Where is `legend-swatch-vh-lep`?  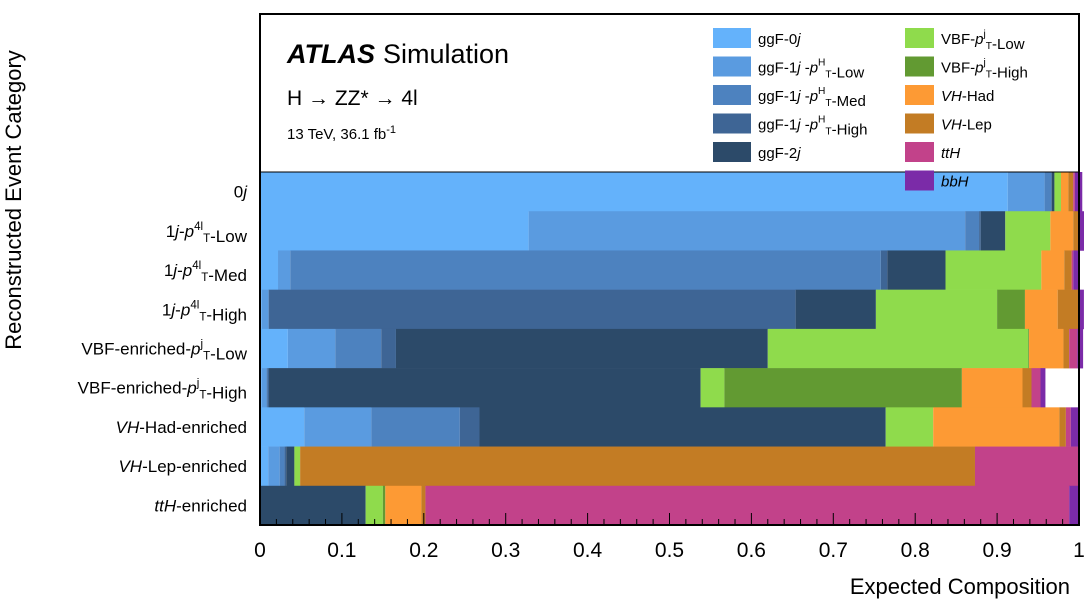 legend-swatch-vh-lep is located at coordinates (919, 123).